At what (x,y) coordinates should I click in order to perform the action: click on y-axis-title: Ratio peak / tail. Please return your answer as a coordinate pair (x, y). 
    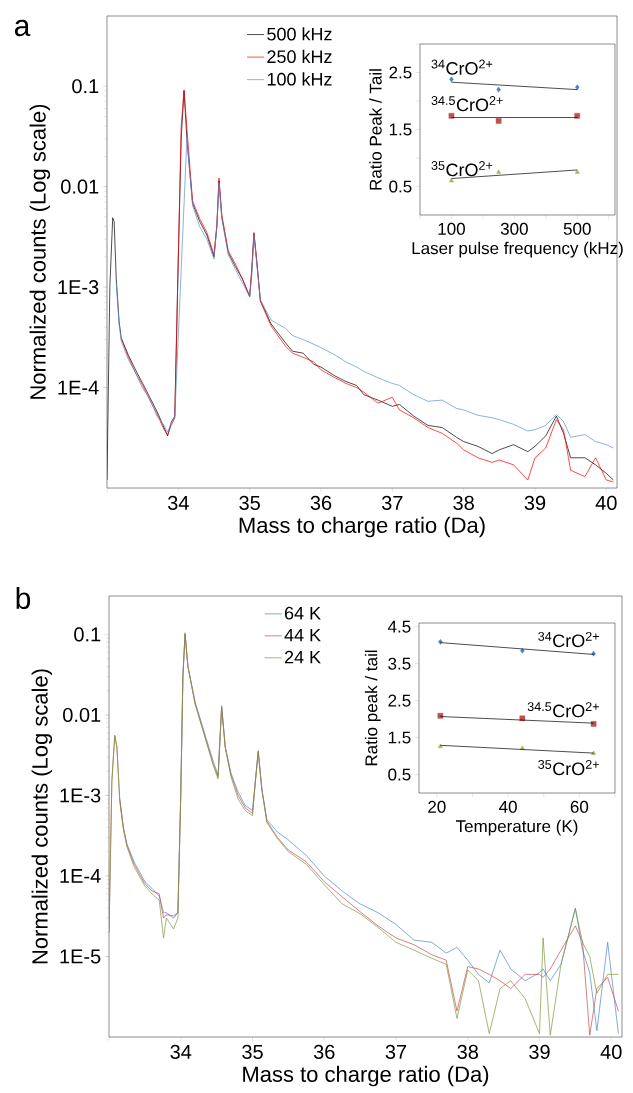
    Looking at the image, I should click on (372, 708).